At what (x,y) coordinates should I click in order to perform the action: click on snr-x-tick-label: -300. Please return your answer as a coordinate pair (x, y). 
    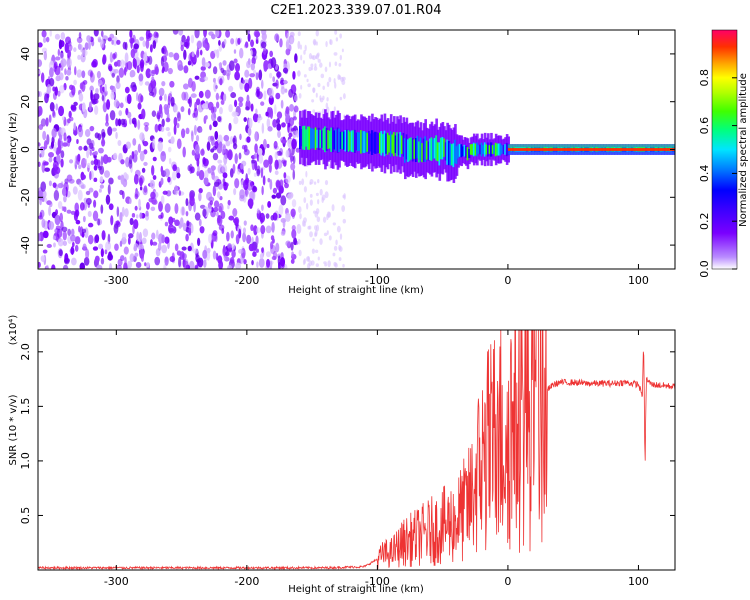
    Looking at the image, I should click on (116, 581).